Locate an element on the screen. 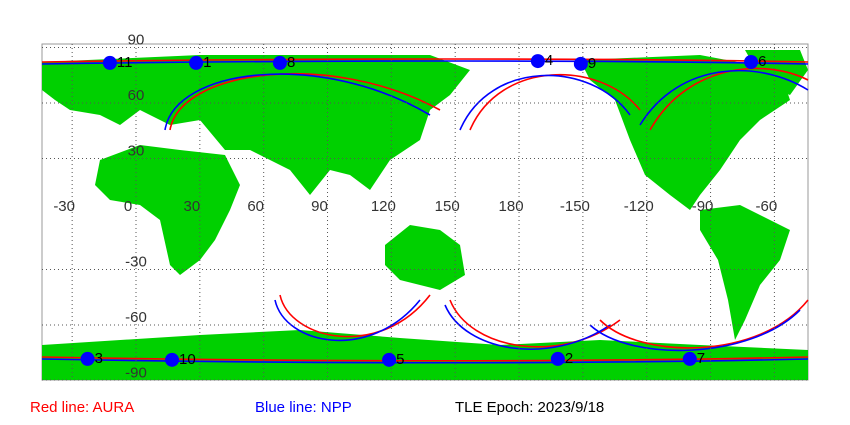 The height and width of the screenshot is (425, 850). legend-npp: Blue line: NPP is located at coordinates (303, 407).